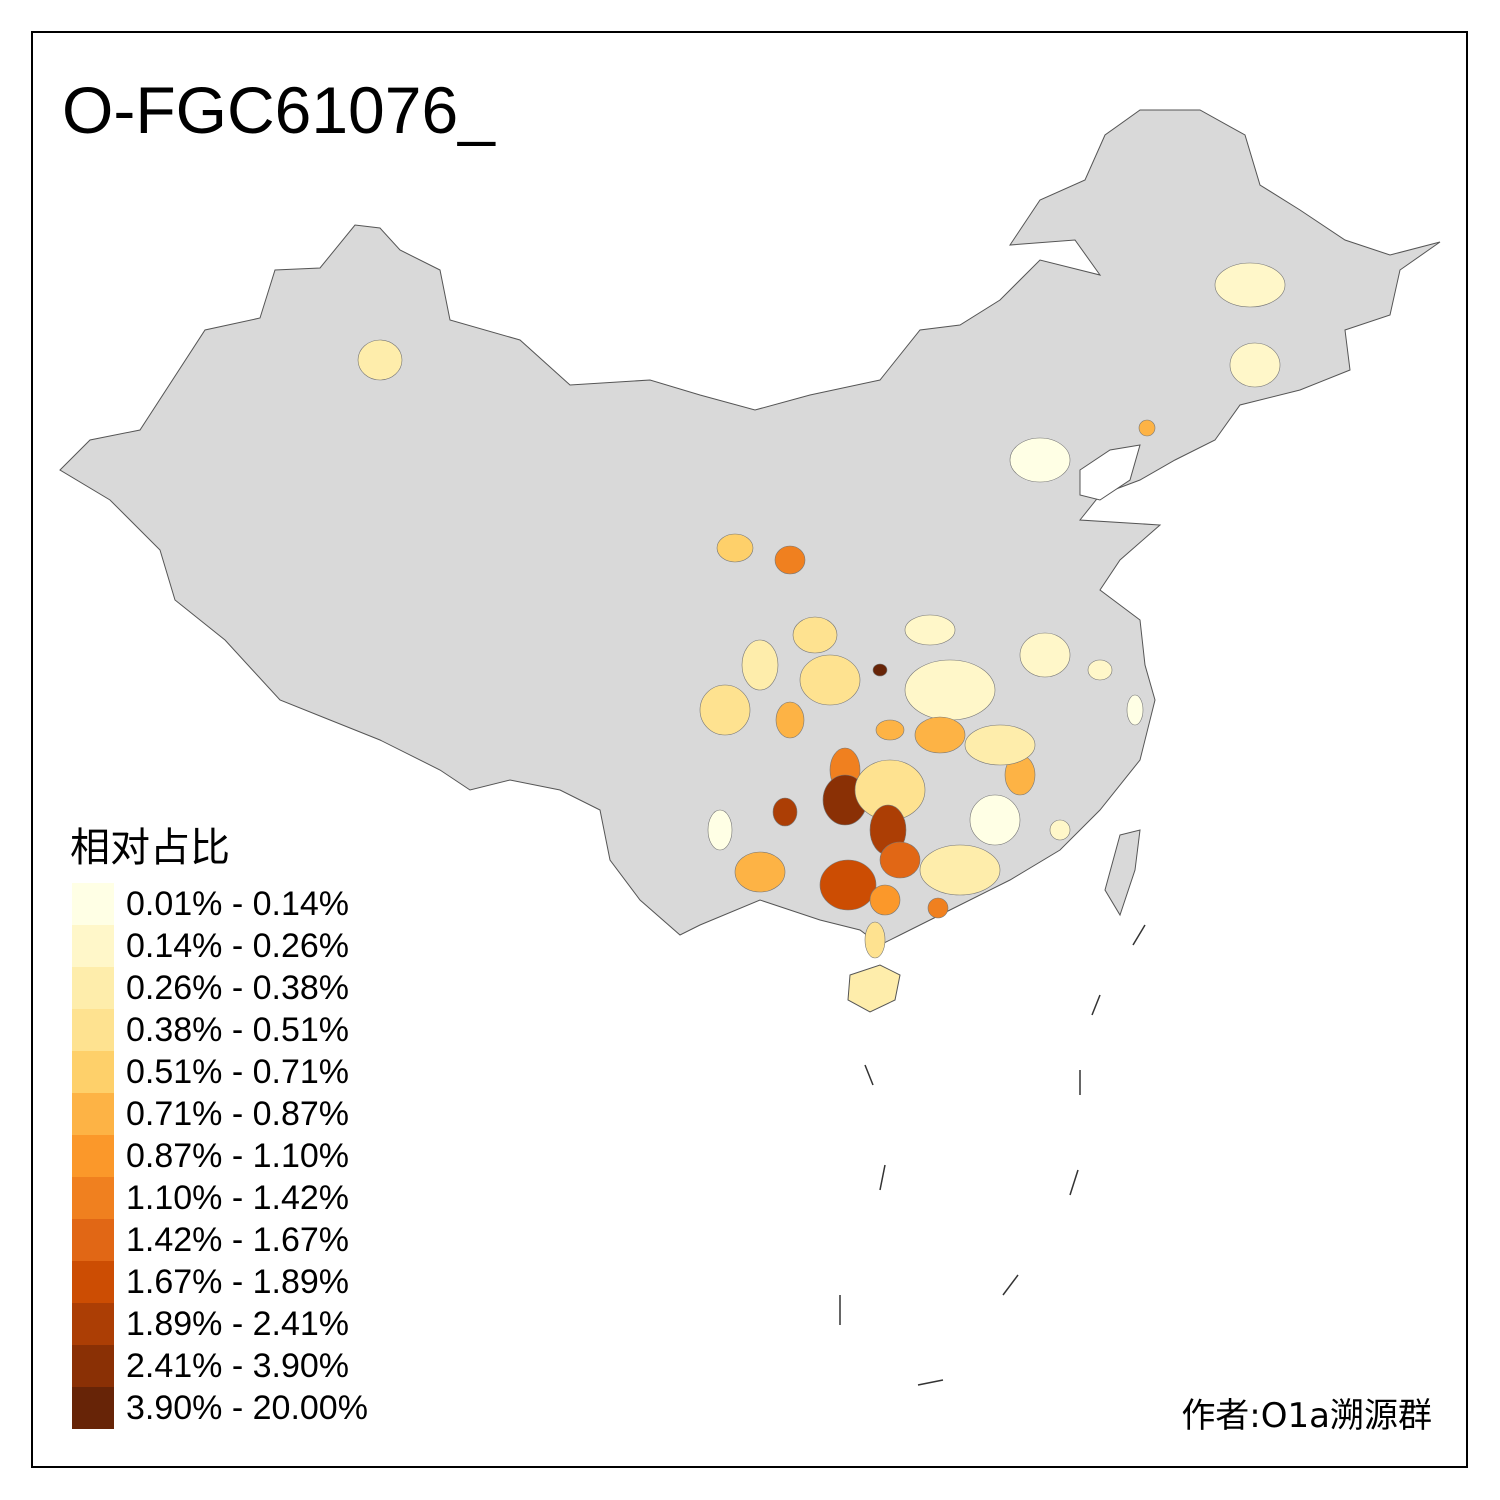 Image resolution: width=1500 pixels, height=1500 pixels. I want to click on legend-label: 1.67% - 1.89%, so click(238, 1281).